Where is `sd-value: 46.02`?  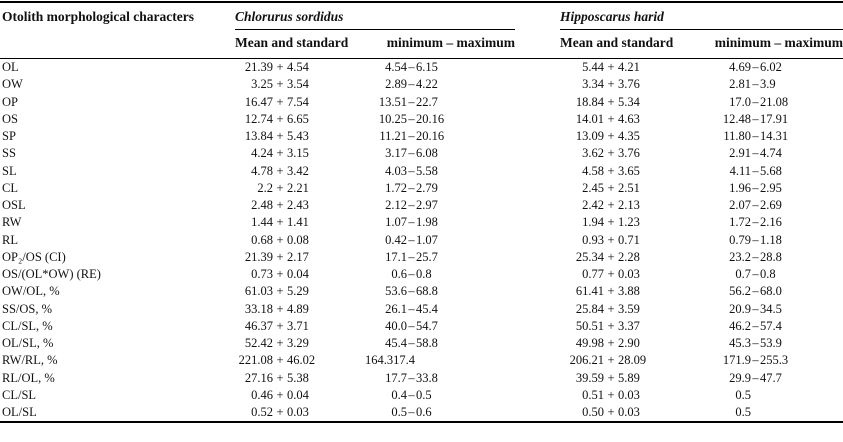
sd-value: 46.02 is located at coordinates (301, 360).